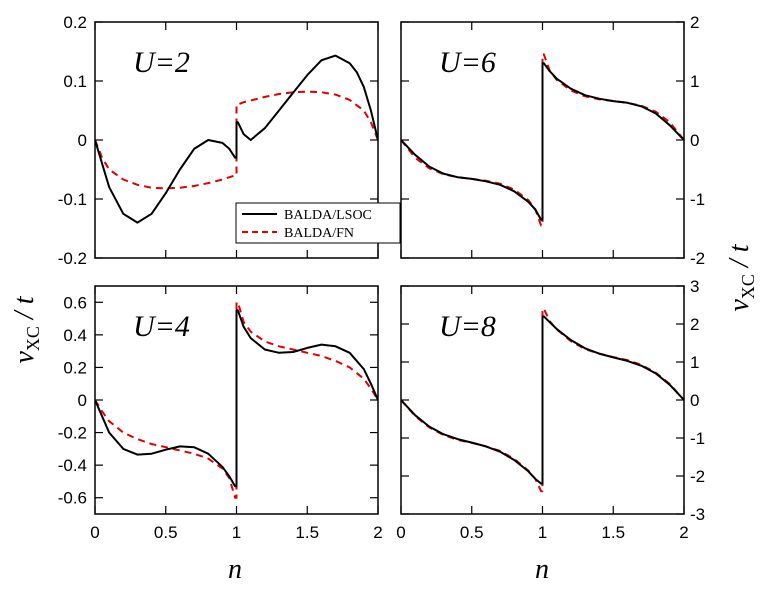  What do you see at coordinates (694, 362) in the screenshot?
I see `ytick-label-U8-4: 1` at bounding box center [694, 362].